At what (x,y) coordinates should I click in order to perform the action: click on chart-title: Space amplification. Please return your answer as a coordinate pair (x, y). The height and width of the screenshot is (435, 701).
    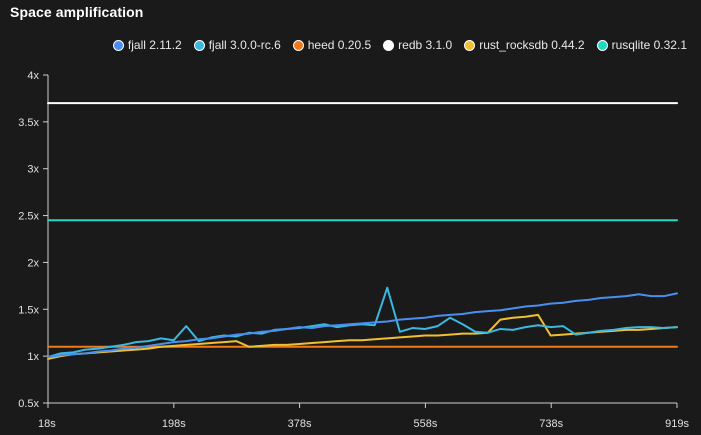
    Looking at the image, I should click on (77, 12).